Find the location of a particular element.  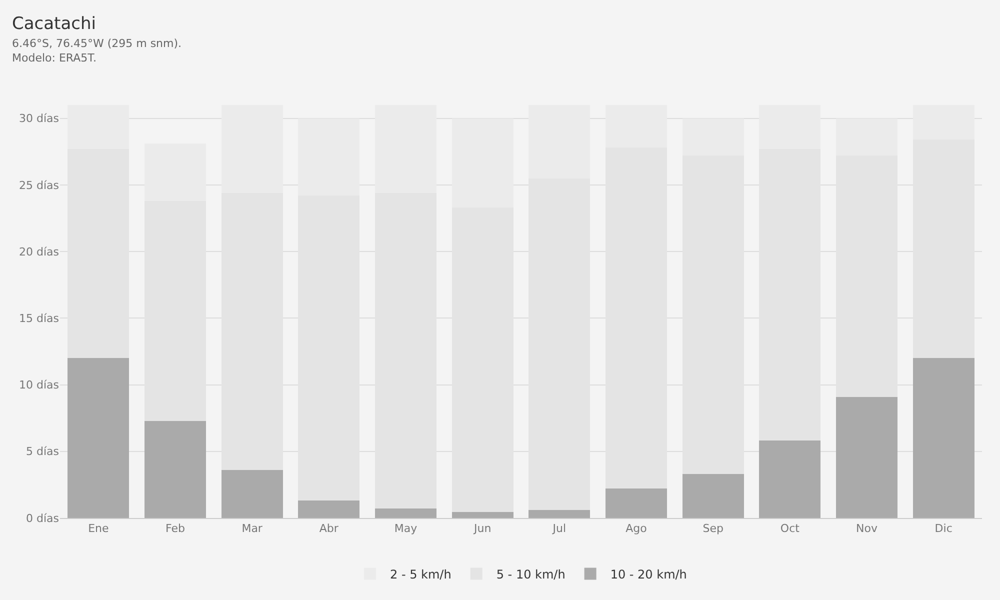

x-tick-label: Sep is located at coordinates (713, 529).